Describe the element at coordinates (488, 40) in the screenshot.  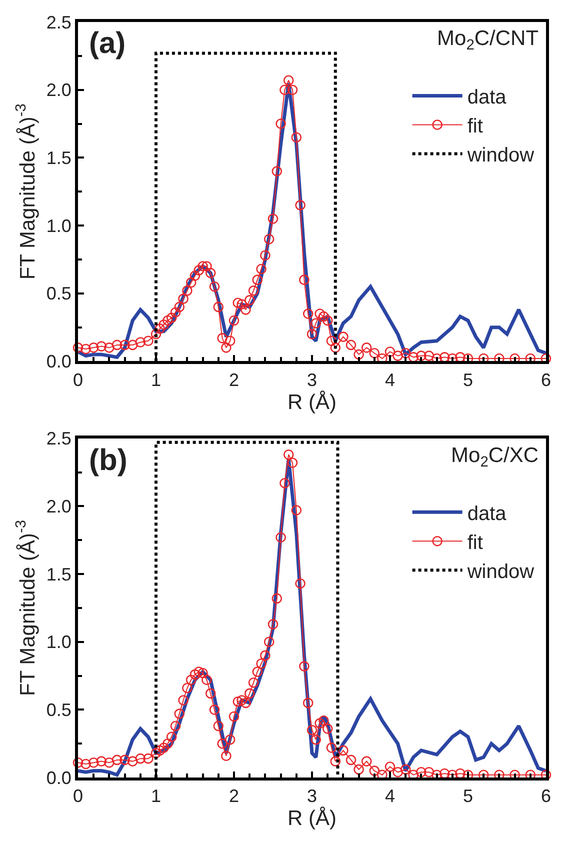
I see `annotation: Mo$_{2}$C/CNT` at that location.